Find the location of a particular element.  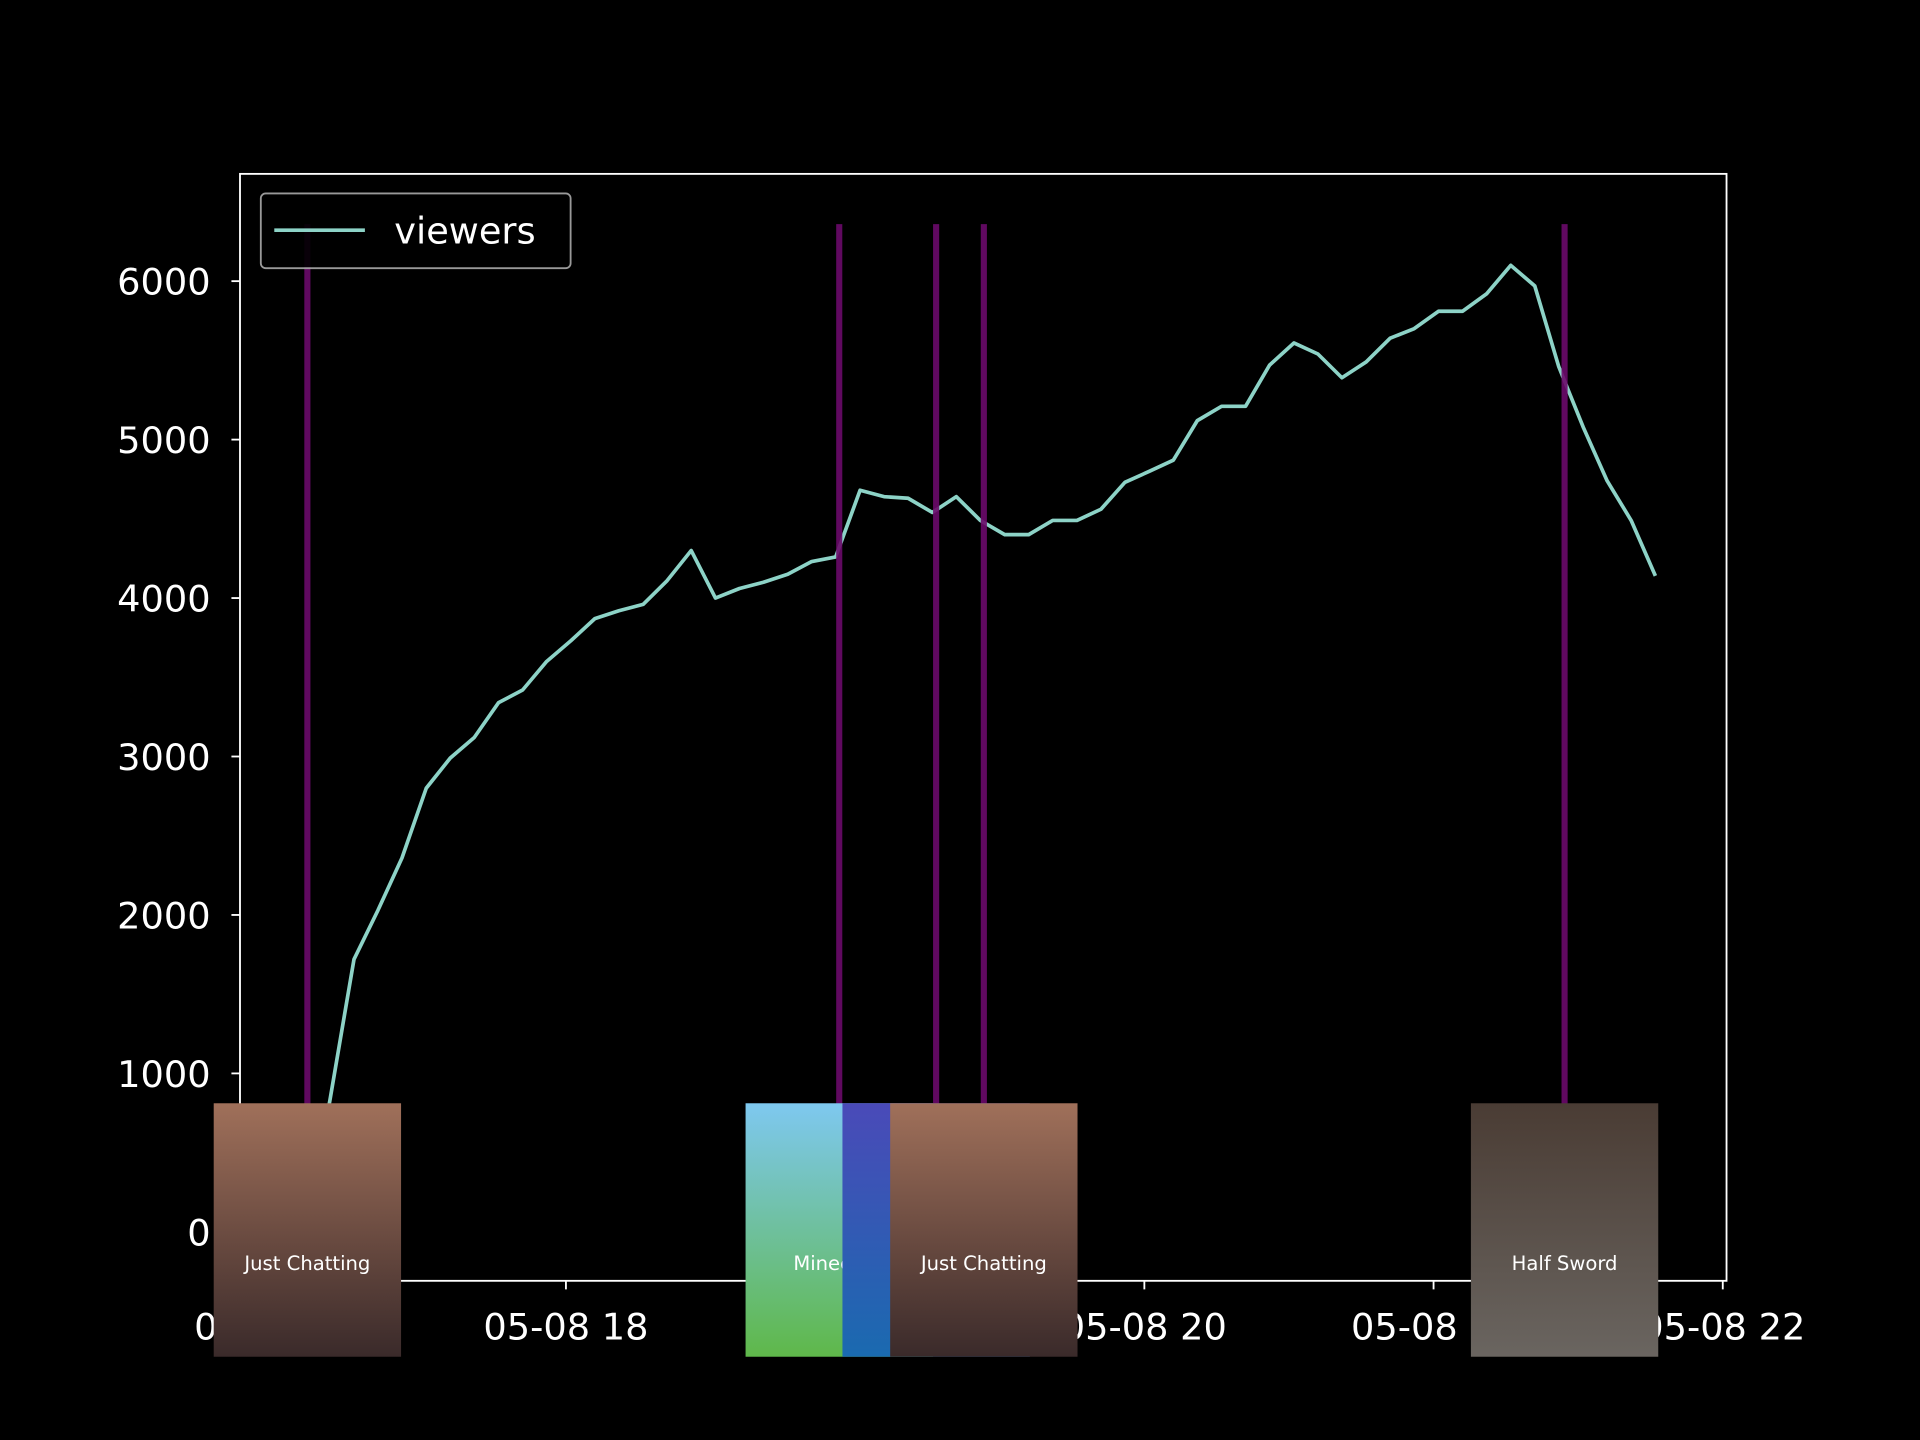

game-label: Half Sword is located at coordinates (1565, 1263).